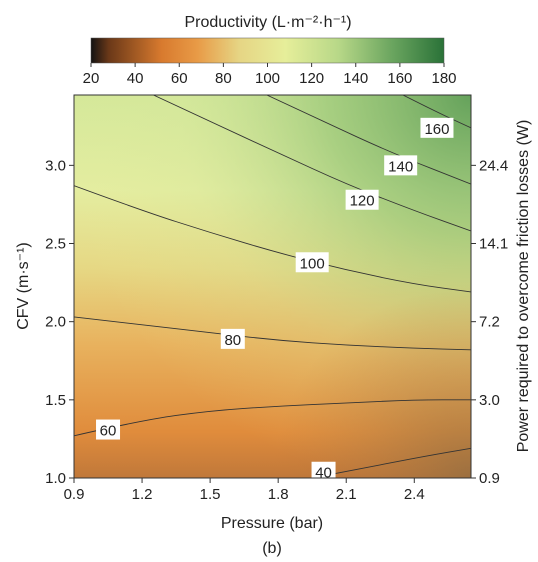 This screenshot has height=562, width=538. Describe the element at coordinates (55, 165) in the screenshot. I see `y-tick-label: 3.0` at that location.